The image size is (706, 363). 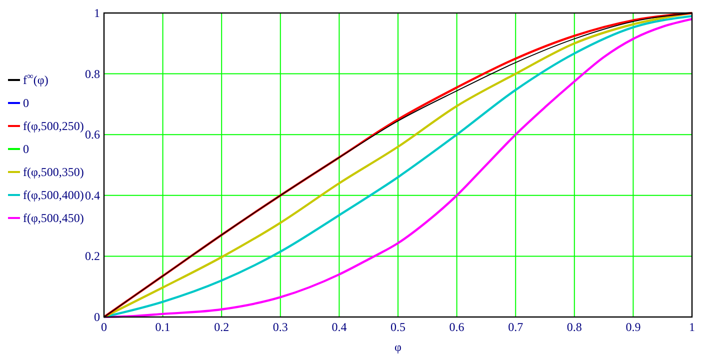 What do you see at coordinates (92, 73) in the screenshot?
I see `y-tick-label: 0.8` at bounding box center [92, 73].